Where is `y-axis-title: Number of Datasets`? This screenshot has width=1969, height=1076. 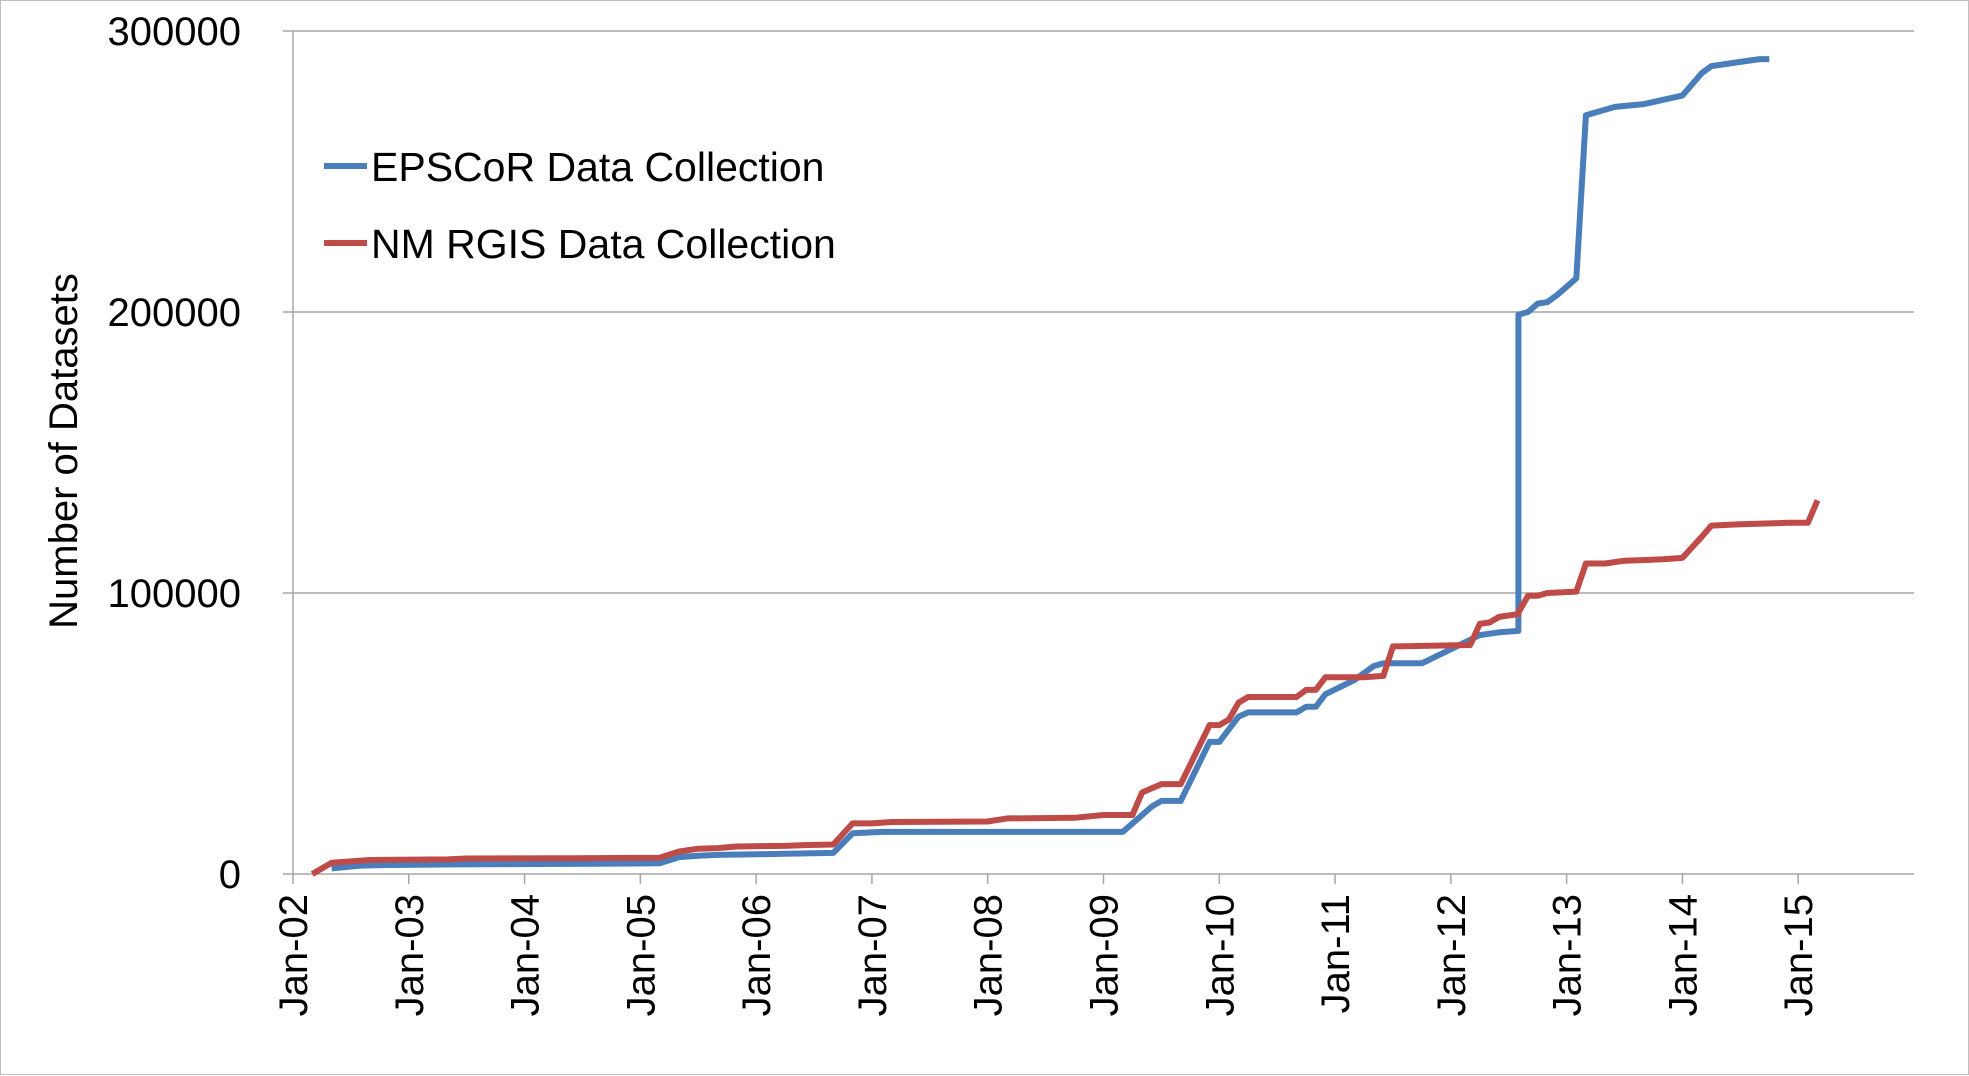
y-axis-title: Number of Datasets is located at coordinates (64, 451).